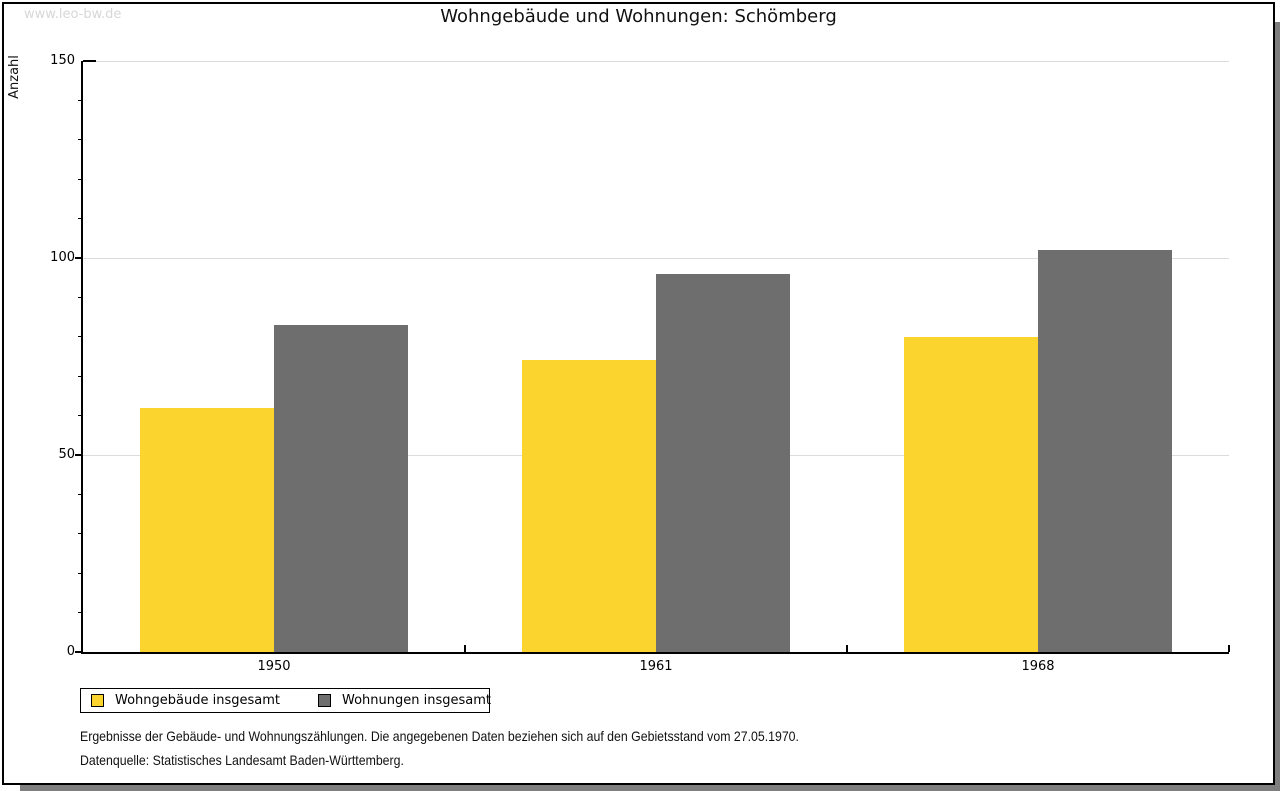  Describe the element at coordinates (197, 700) in the screenshot. I see `legend-item-label: Wohngebäude insgesamt` at that location.